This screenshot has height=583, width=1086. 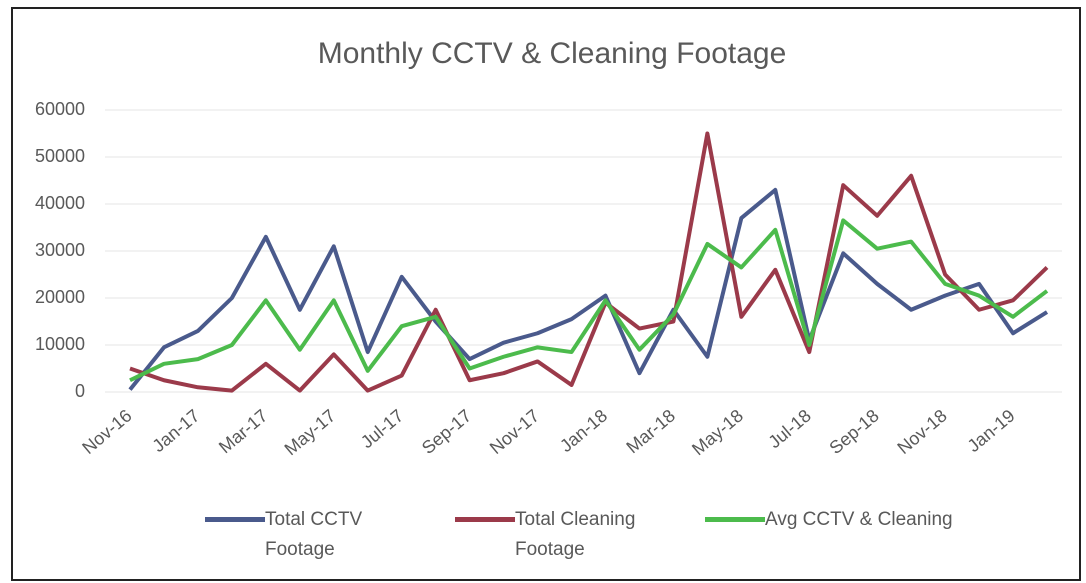 What do you see at coordinates (853, 431) in the screenshot?
I see `x-tick-label: Sep-18` at bounding box center [853, 431].